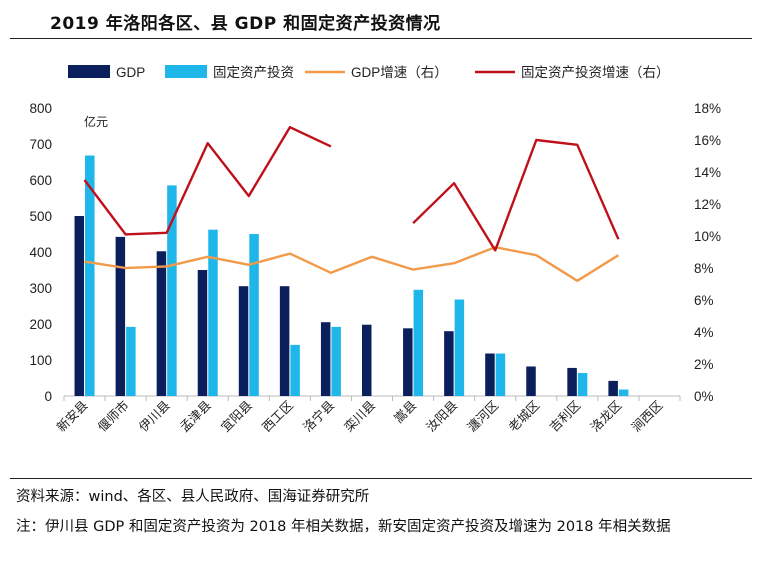 The height and width of the screenshot is (586, 762). What do you see at coordinates (707, 140) in the screenshot?
I see `y-right-tick-label: 16%` at bounding box center [707, 140].